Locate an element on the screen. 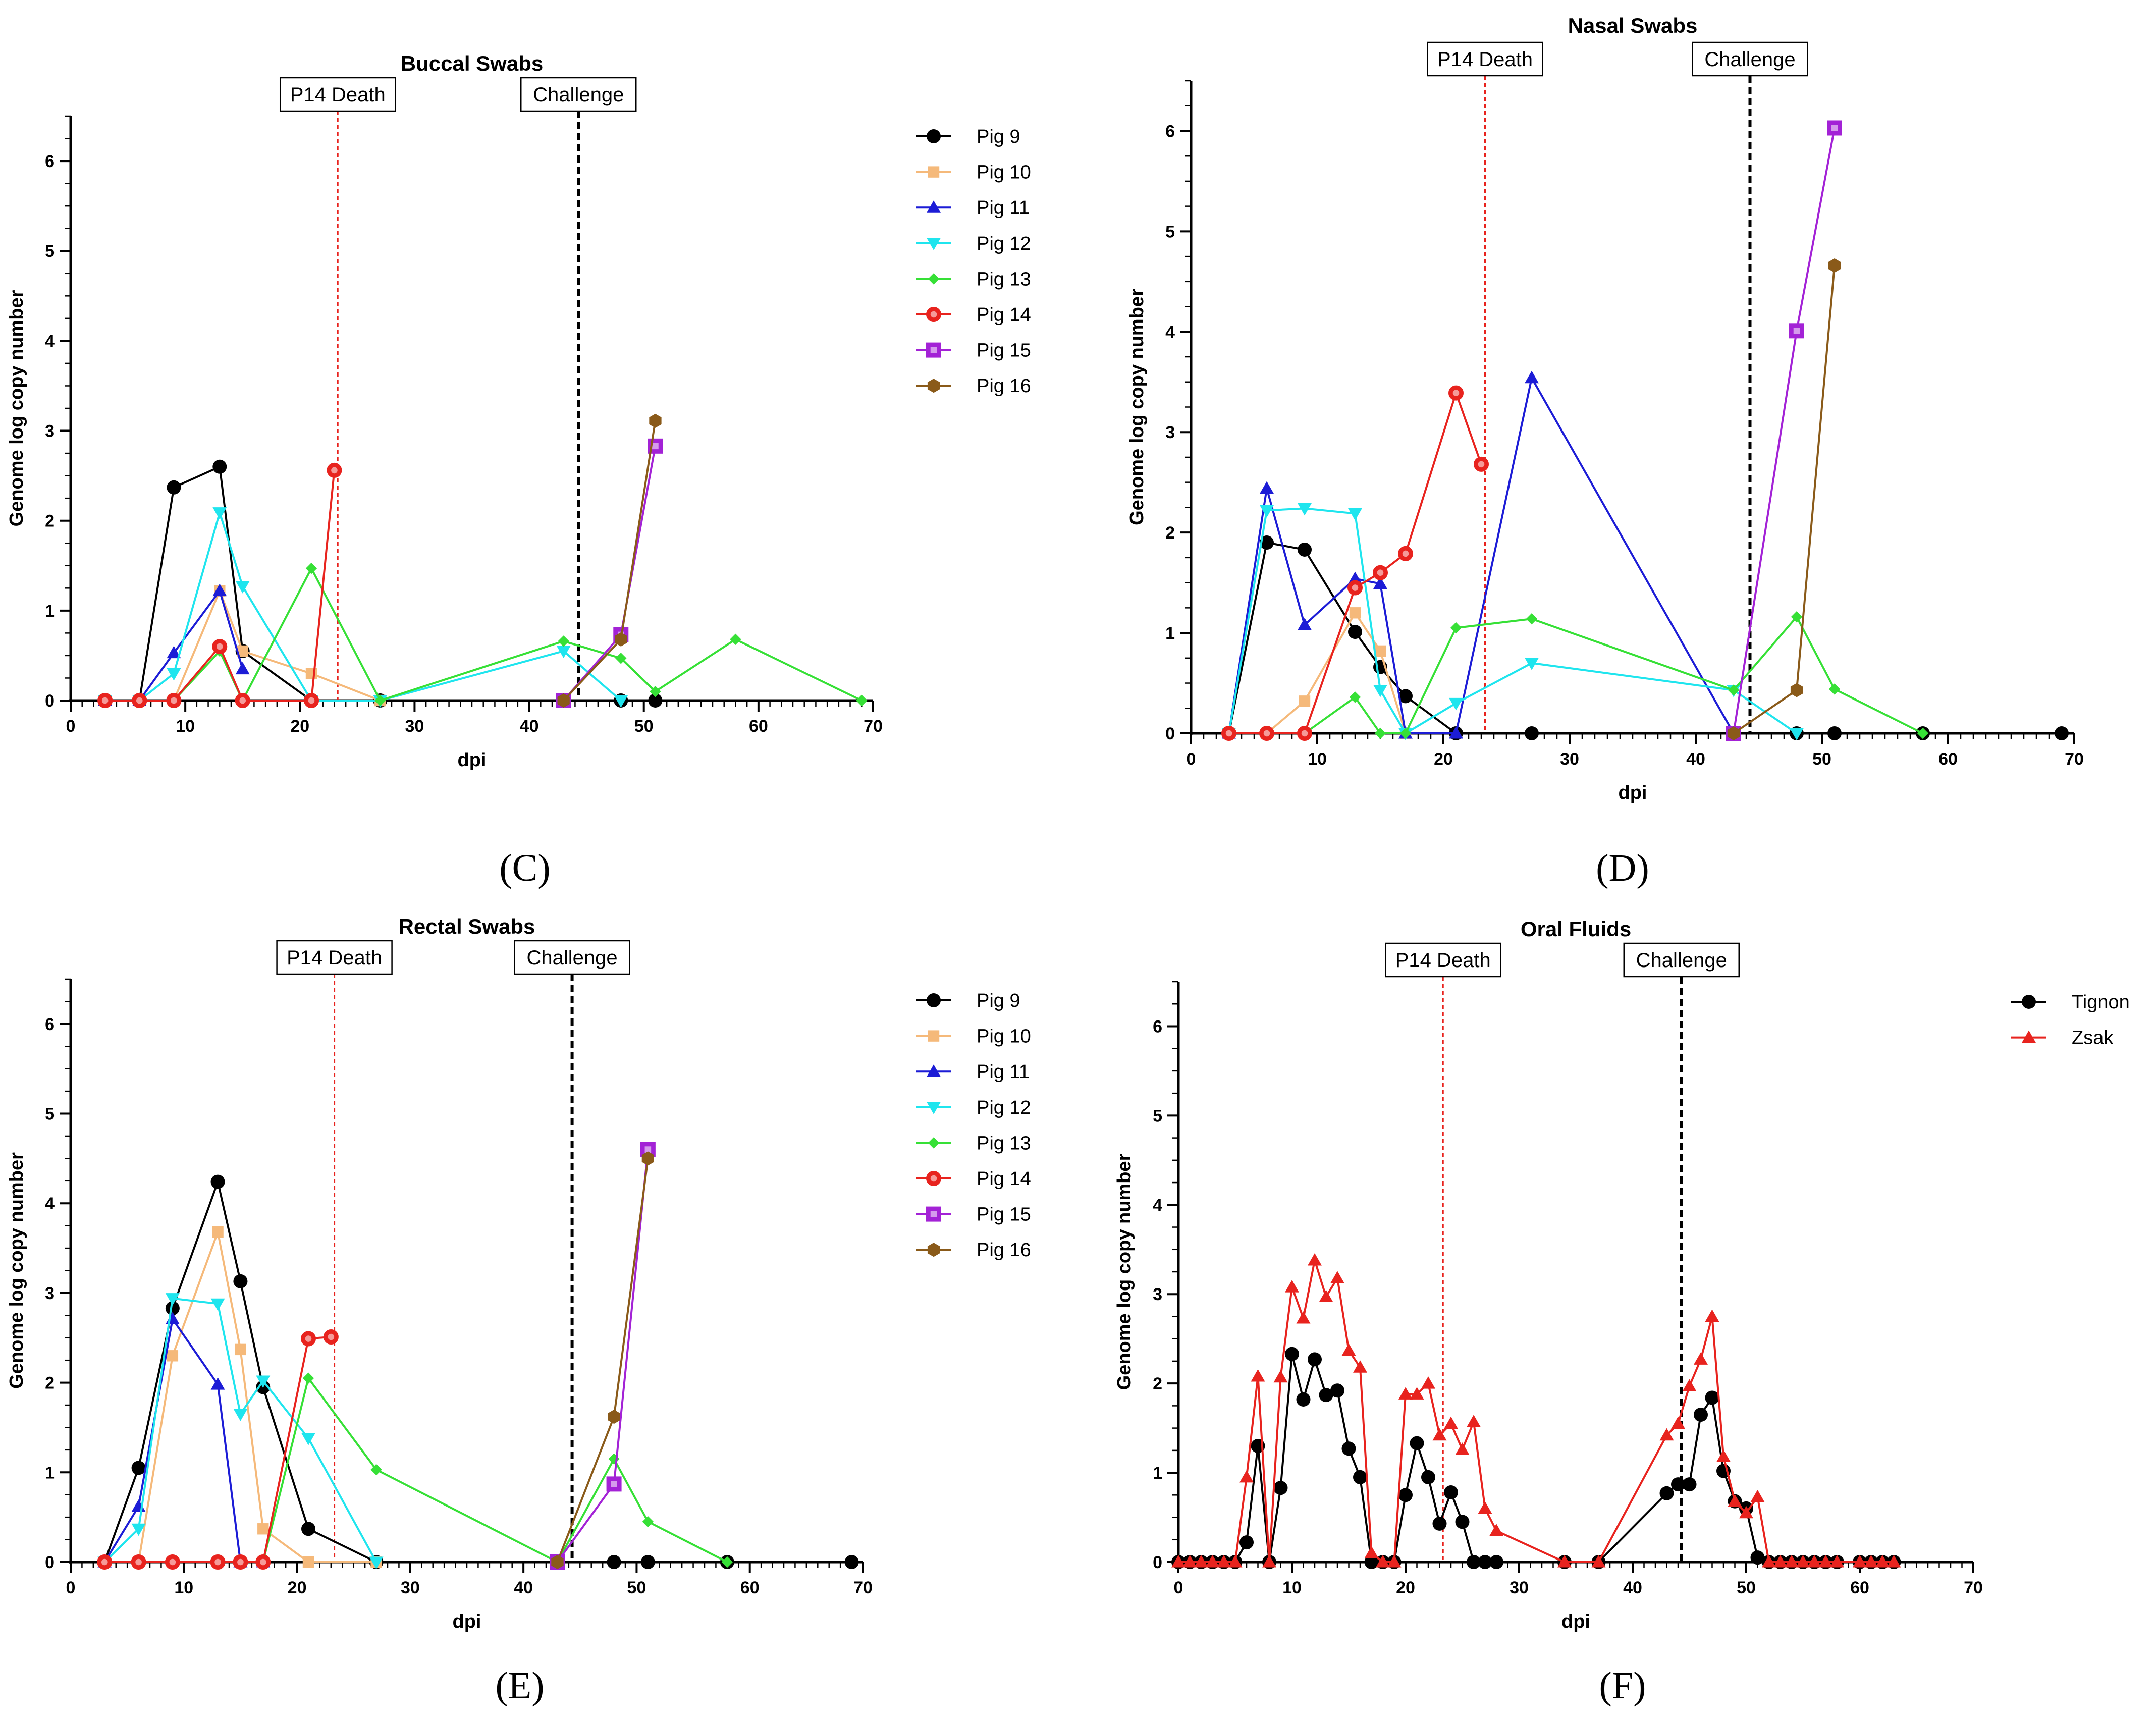 The width and height of the screenshot is (2156, 1720). y-axis-label: Genome log copy number is located at coordinates (16, 1270).